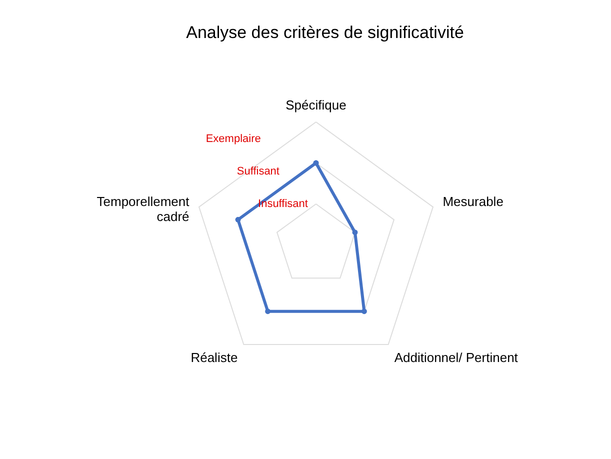  Describe the element at coordinates (258, 172) in the screenshot. I see `y-tick-label: Suffisant` at that location.